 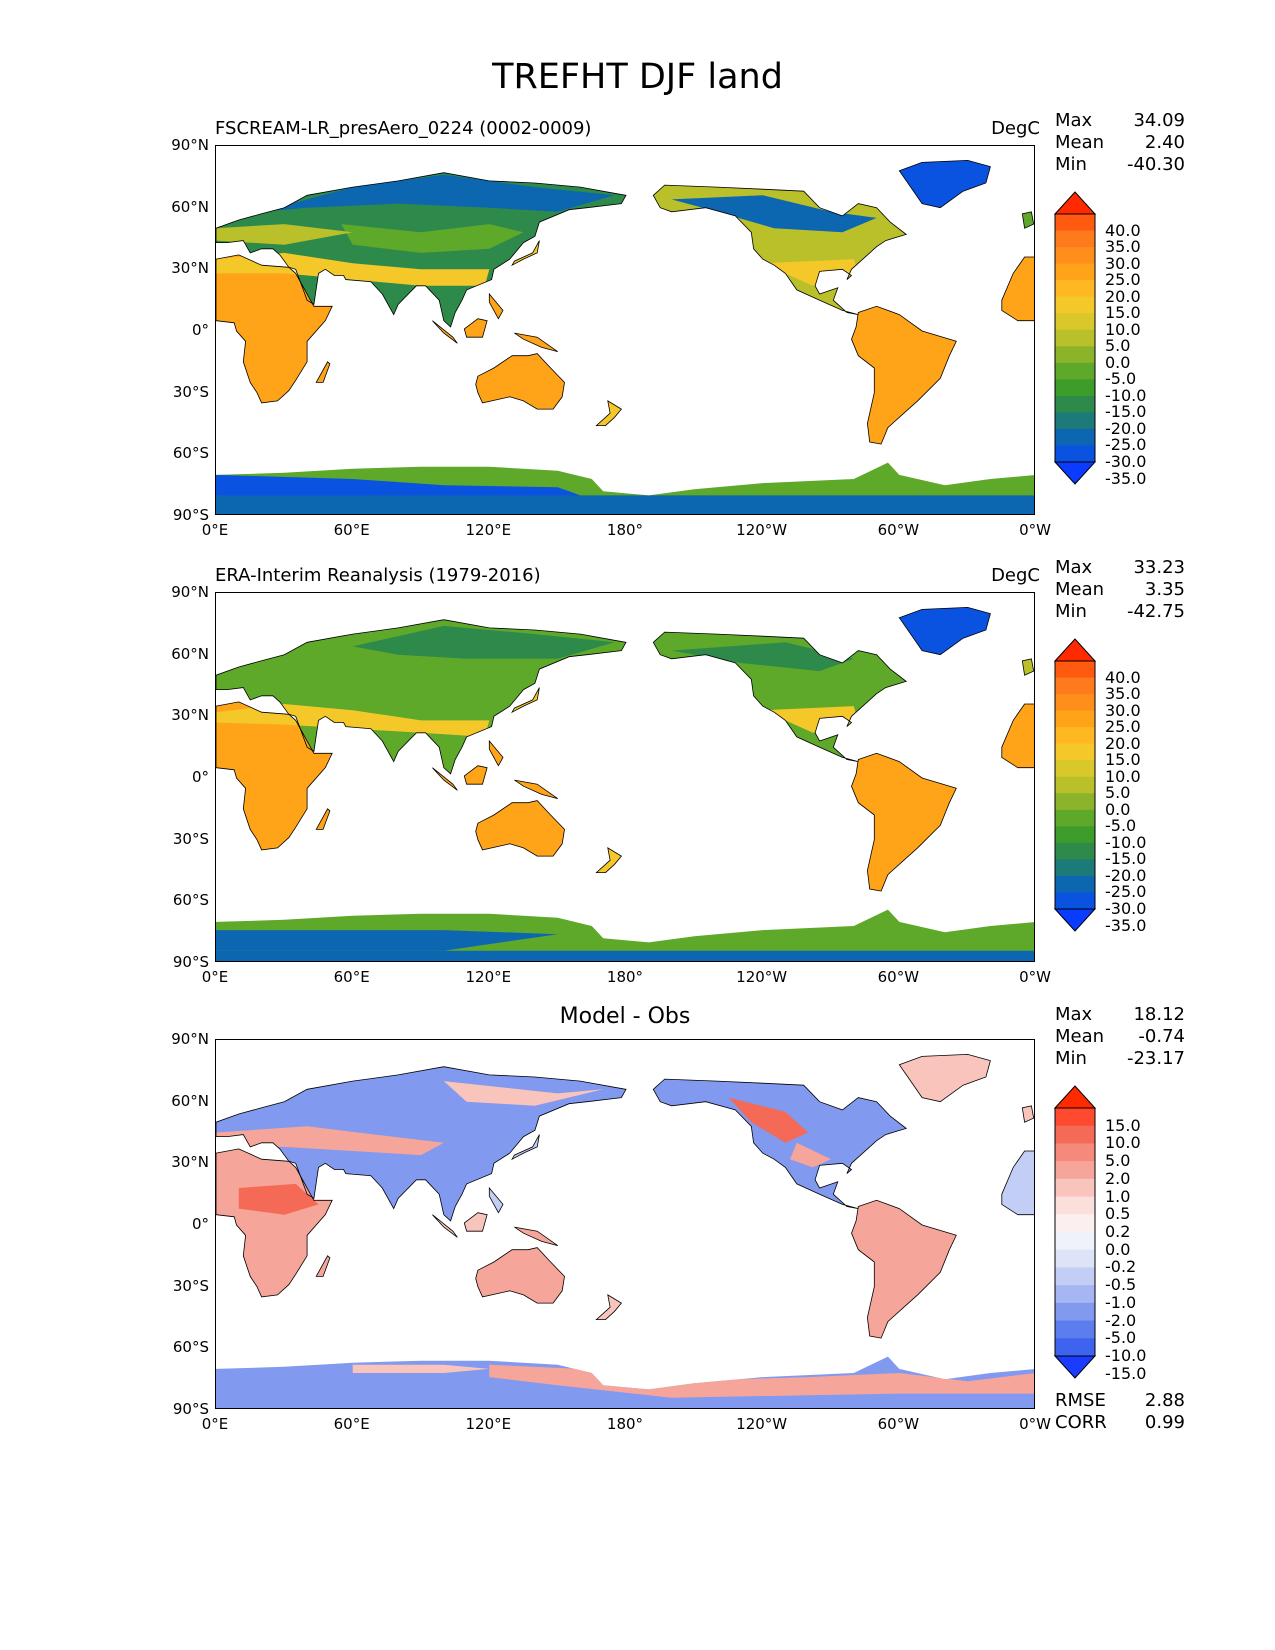 What do you see at coordinates (1126, 908) in the screenshot?
I see `colorbar-tick-label: -30.0` at bounding box center [1126, 908].